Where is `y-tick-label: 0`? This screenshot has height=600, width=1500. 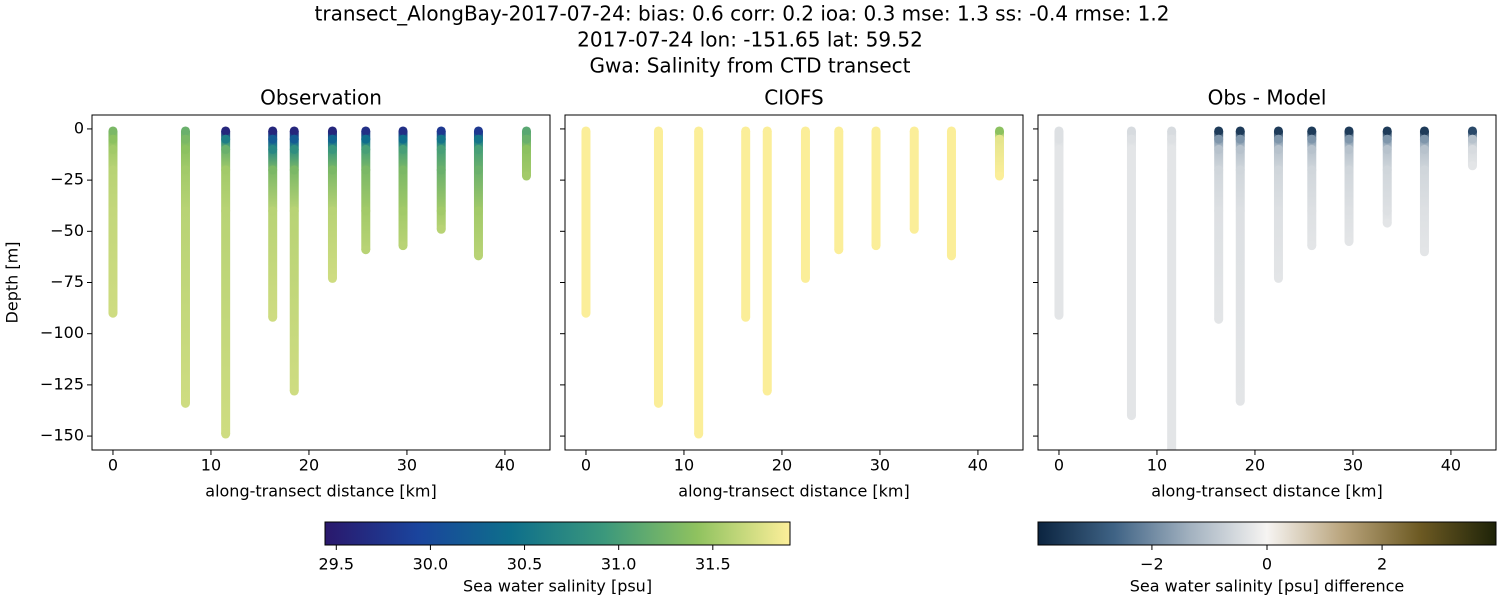
y-tick-label: 0 is located at coordinates (79, 127).